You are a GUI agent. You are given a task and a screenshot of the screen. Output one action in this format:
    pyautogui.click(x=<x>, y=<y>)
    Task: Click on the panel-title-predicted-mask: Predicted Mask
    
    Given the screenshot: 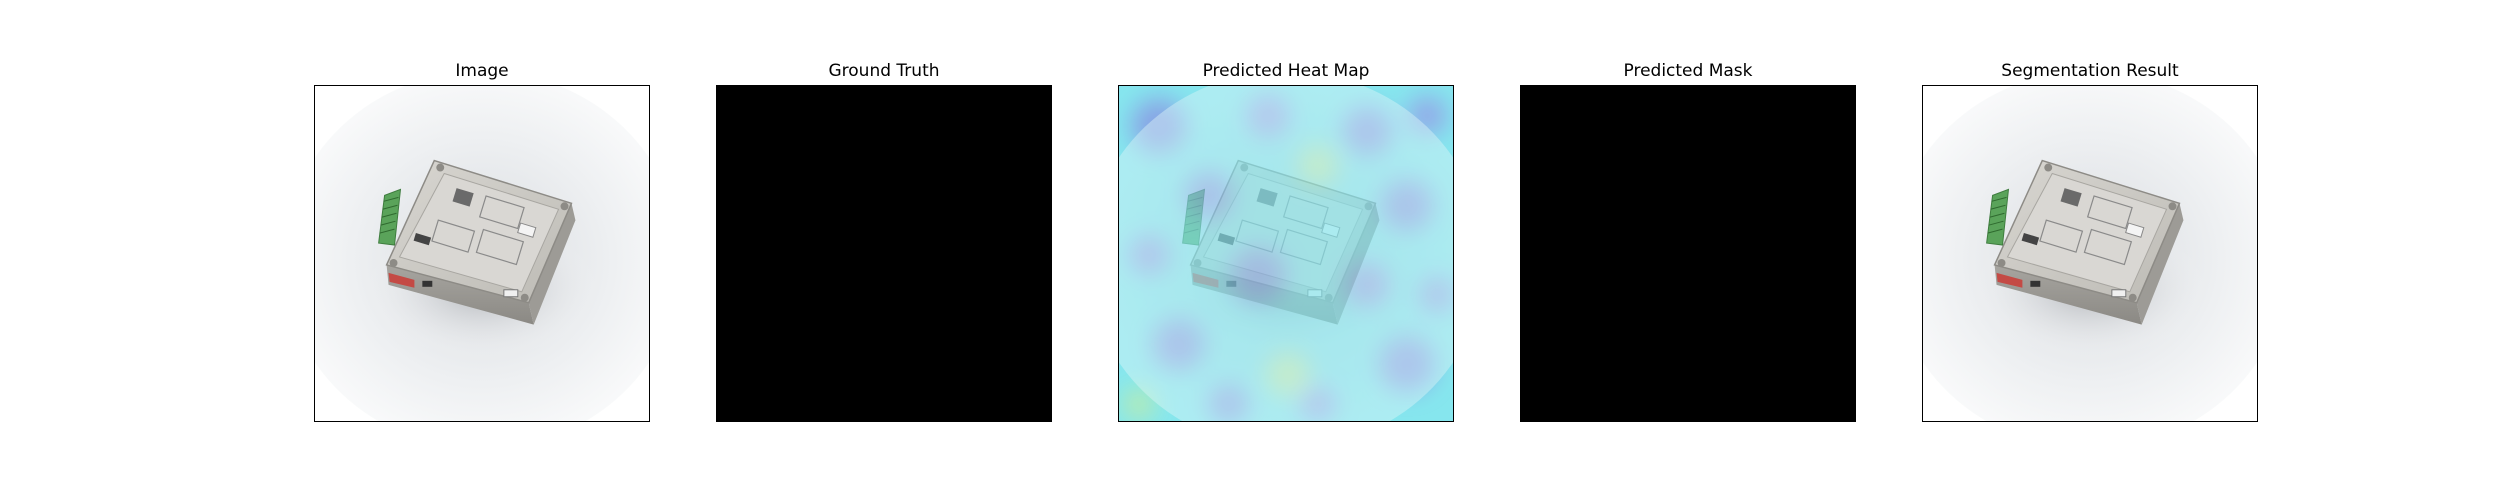 What is the action you would take?
    pyautogui.click(x=1688, y=71)
    